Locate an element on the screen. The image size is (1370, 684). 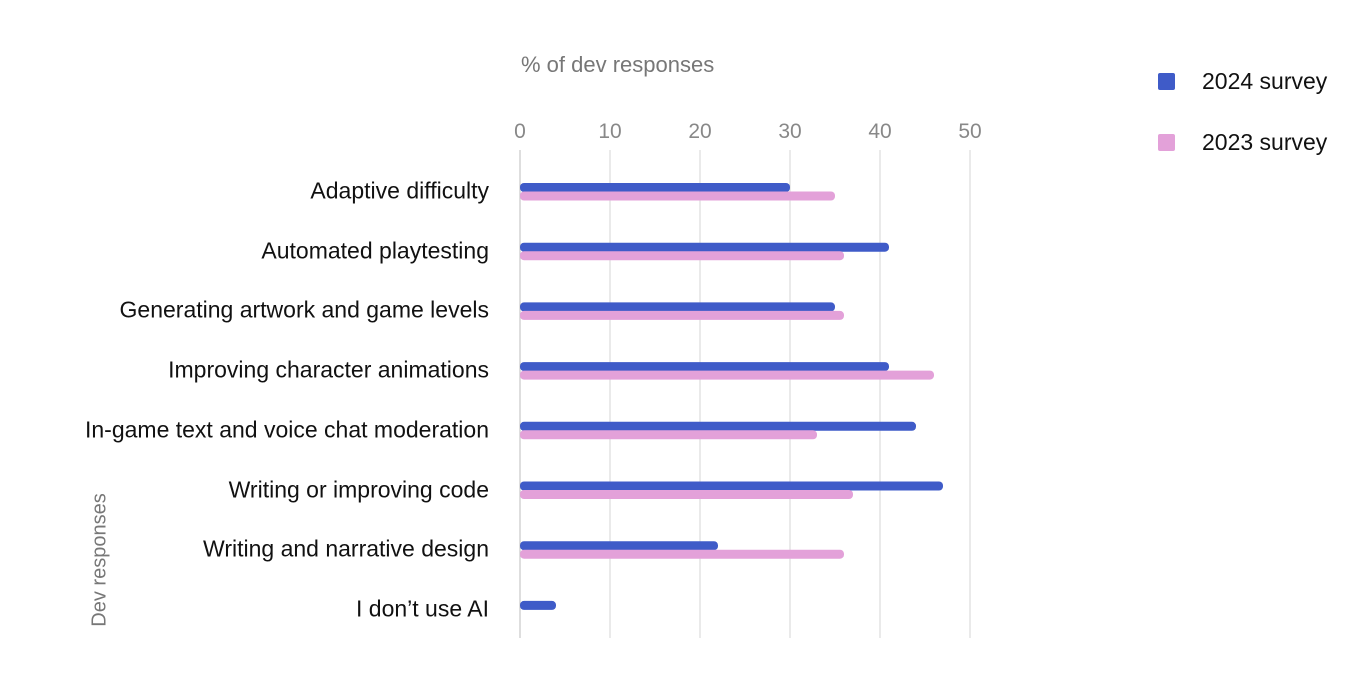
category-label: I don’t use AI is located at coordinates (422, 608).